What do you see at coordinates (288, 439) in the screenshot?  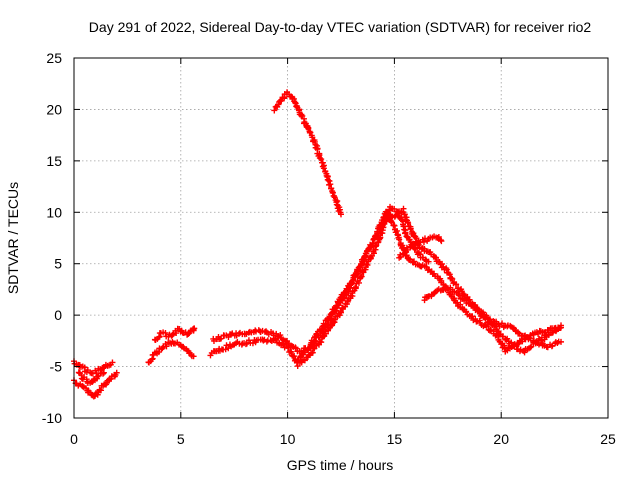 I see `x-tick-label: 10` at bounding box center [288, 439].